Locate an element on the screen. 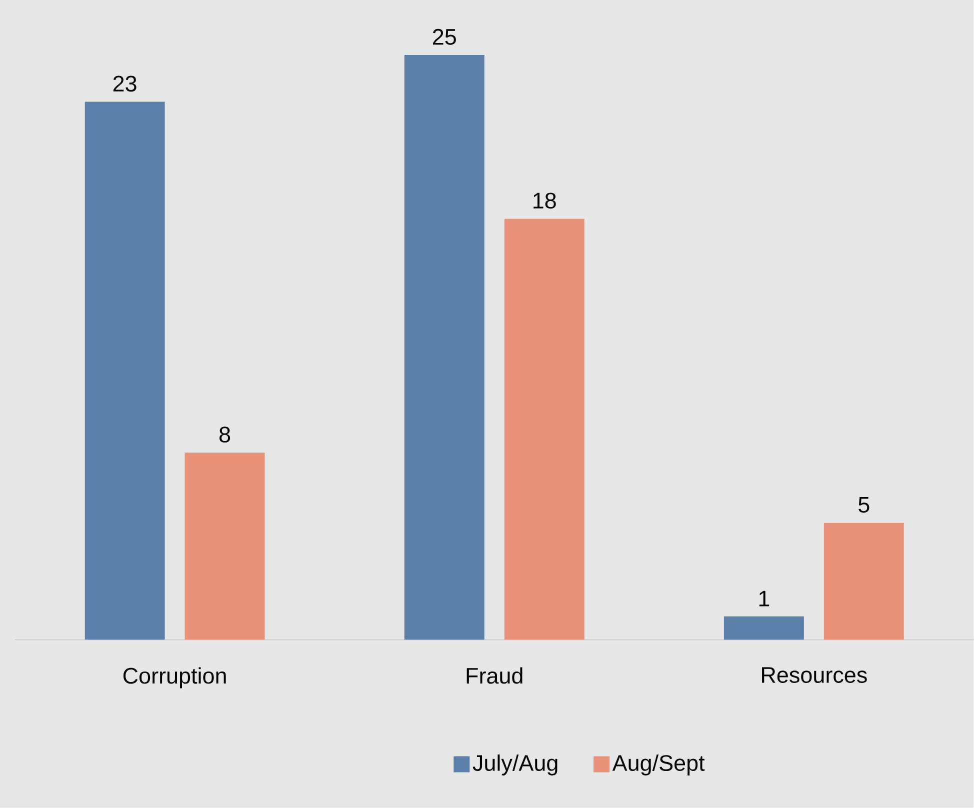 The image size is (974, 808). x-tick-label: Corruption is located at coordinates (174, 677).